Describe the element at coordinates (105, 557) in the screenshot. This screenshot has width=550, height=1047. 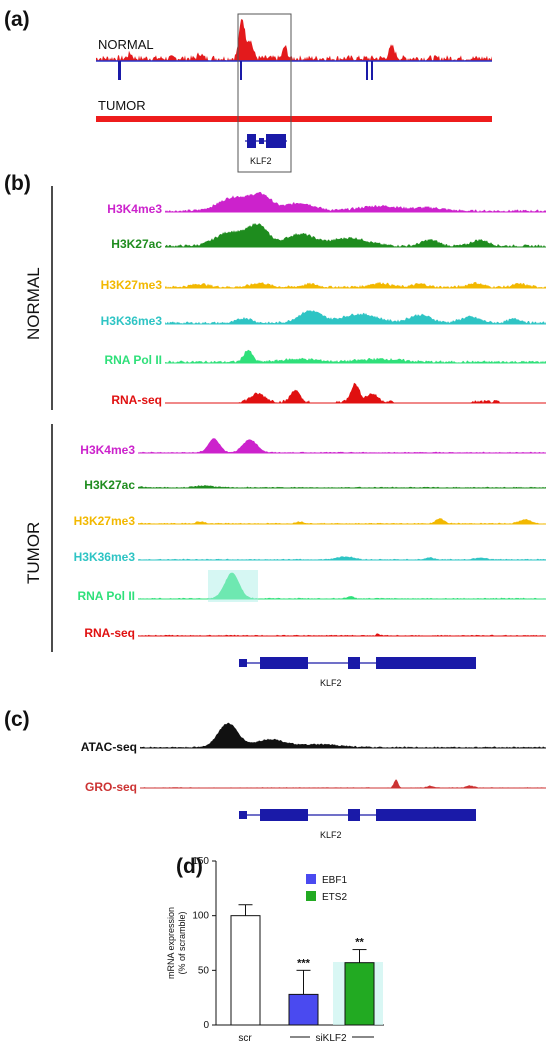
I see `tumor-track-label: H3K36me3` at that location.